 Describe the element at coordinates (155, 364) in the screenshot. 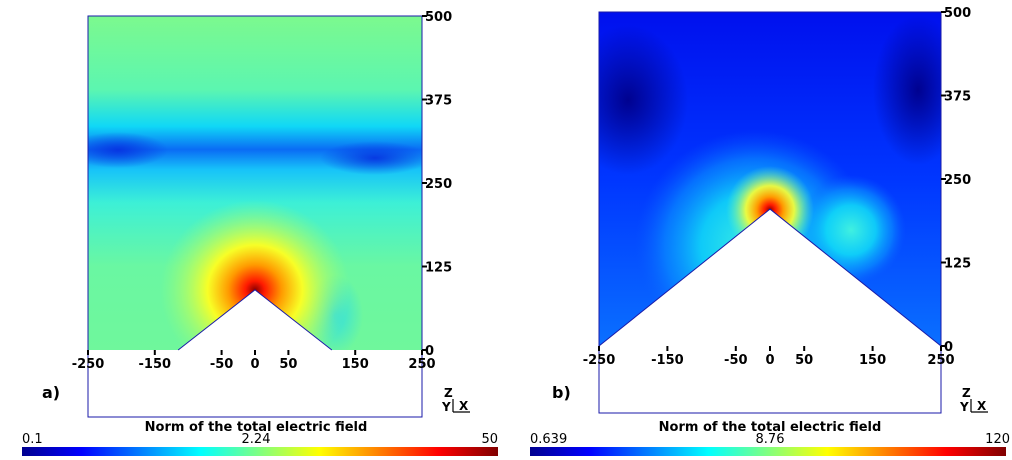

I see `x-tick-label-a: -150` at that location.